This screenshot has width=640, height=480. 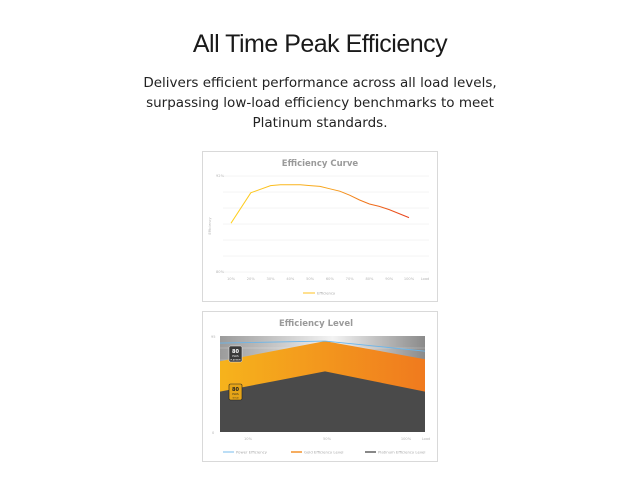 I want to click on legend-label-platinum: Platinum Efficiency Level, so click(x=401, y=451).